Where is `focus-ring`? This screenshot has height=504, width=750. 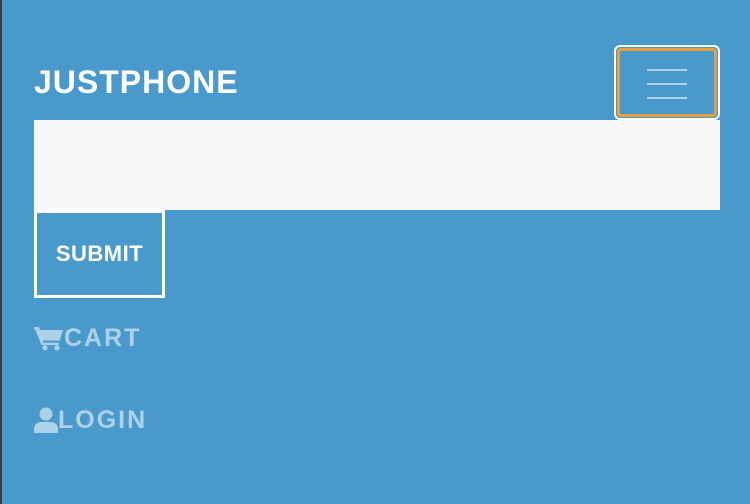
focus-ring is located at coordinates (667, 82).